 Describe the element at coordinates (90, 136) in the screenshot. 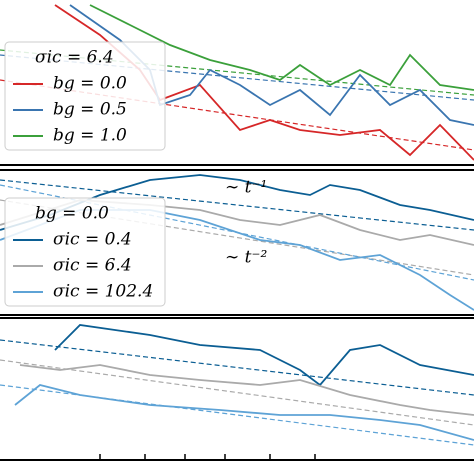

I see `legend-label: bg = 1.0` at that location.